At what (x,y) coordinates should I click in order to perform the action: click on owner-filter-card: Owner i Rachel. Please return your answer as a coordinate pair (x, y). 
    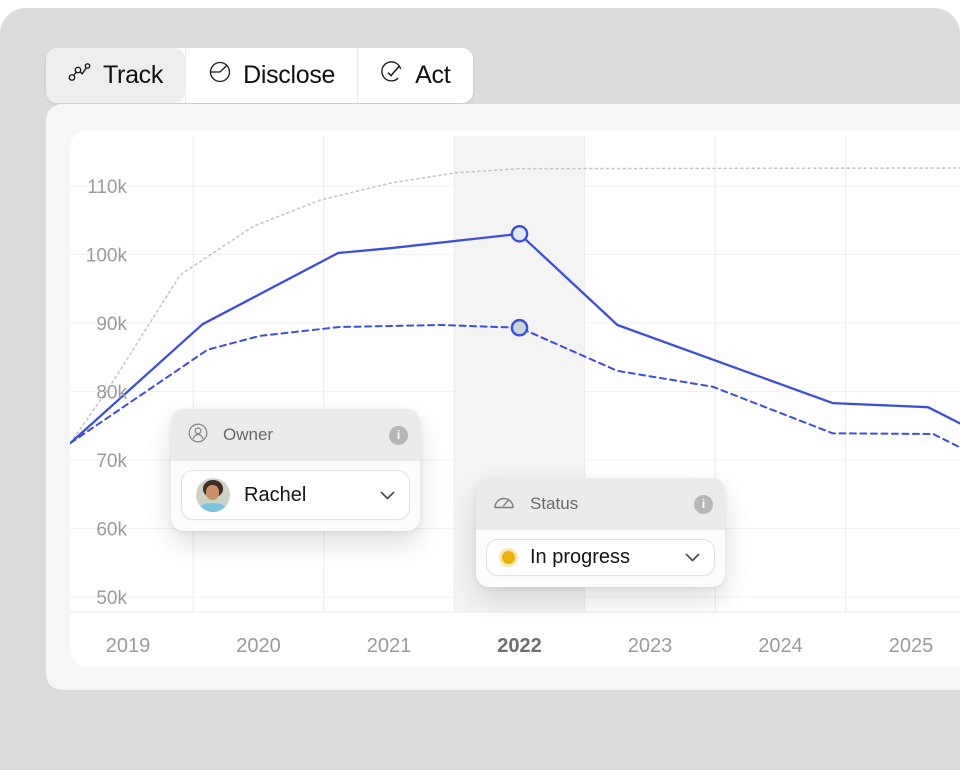
    Looking at the image, I should click on (295, 470).